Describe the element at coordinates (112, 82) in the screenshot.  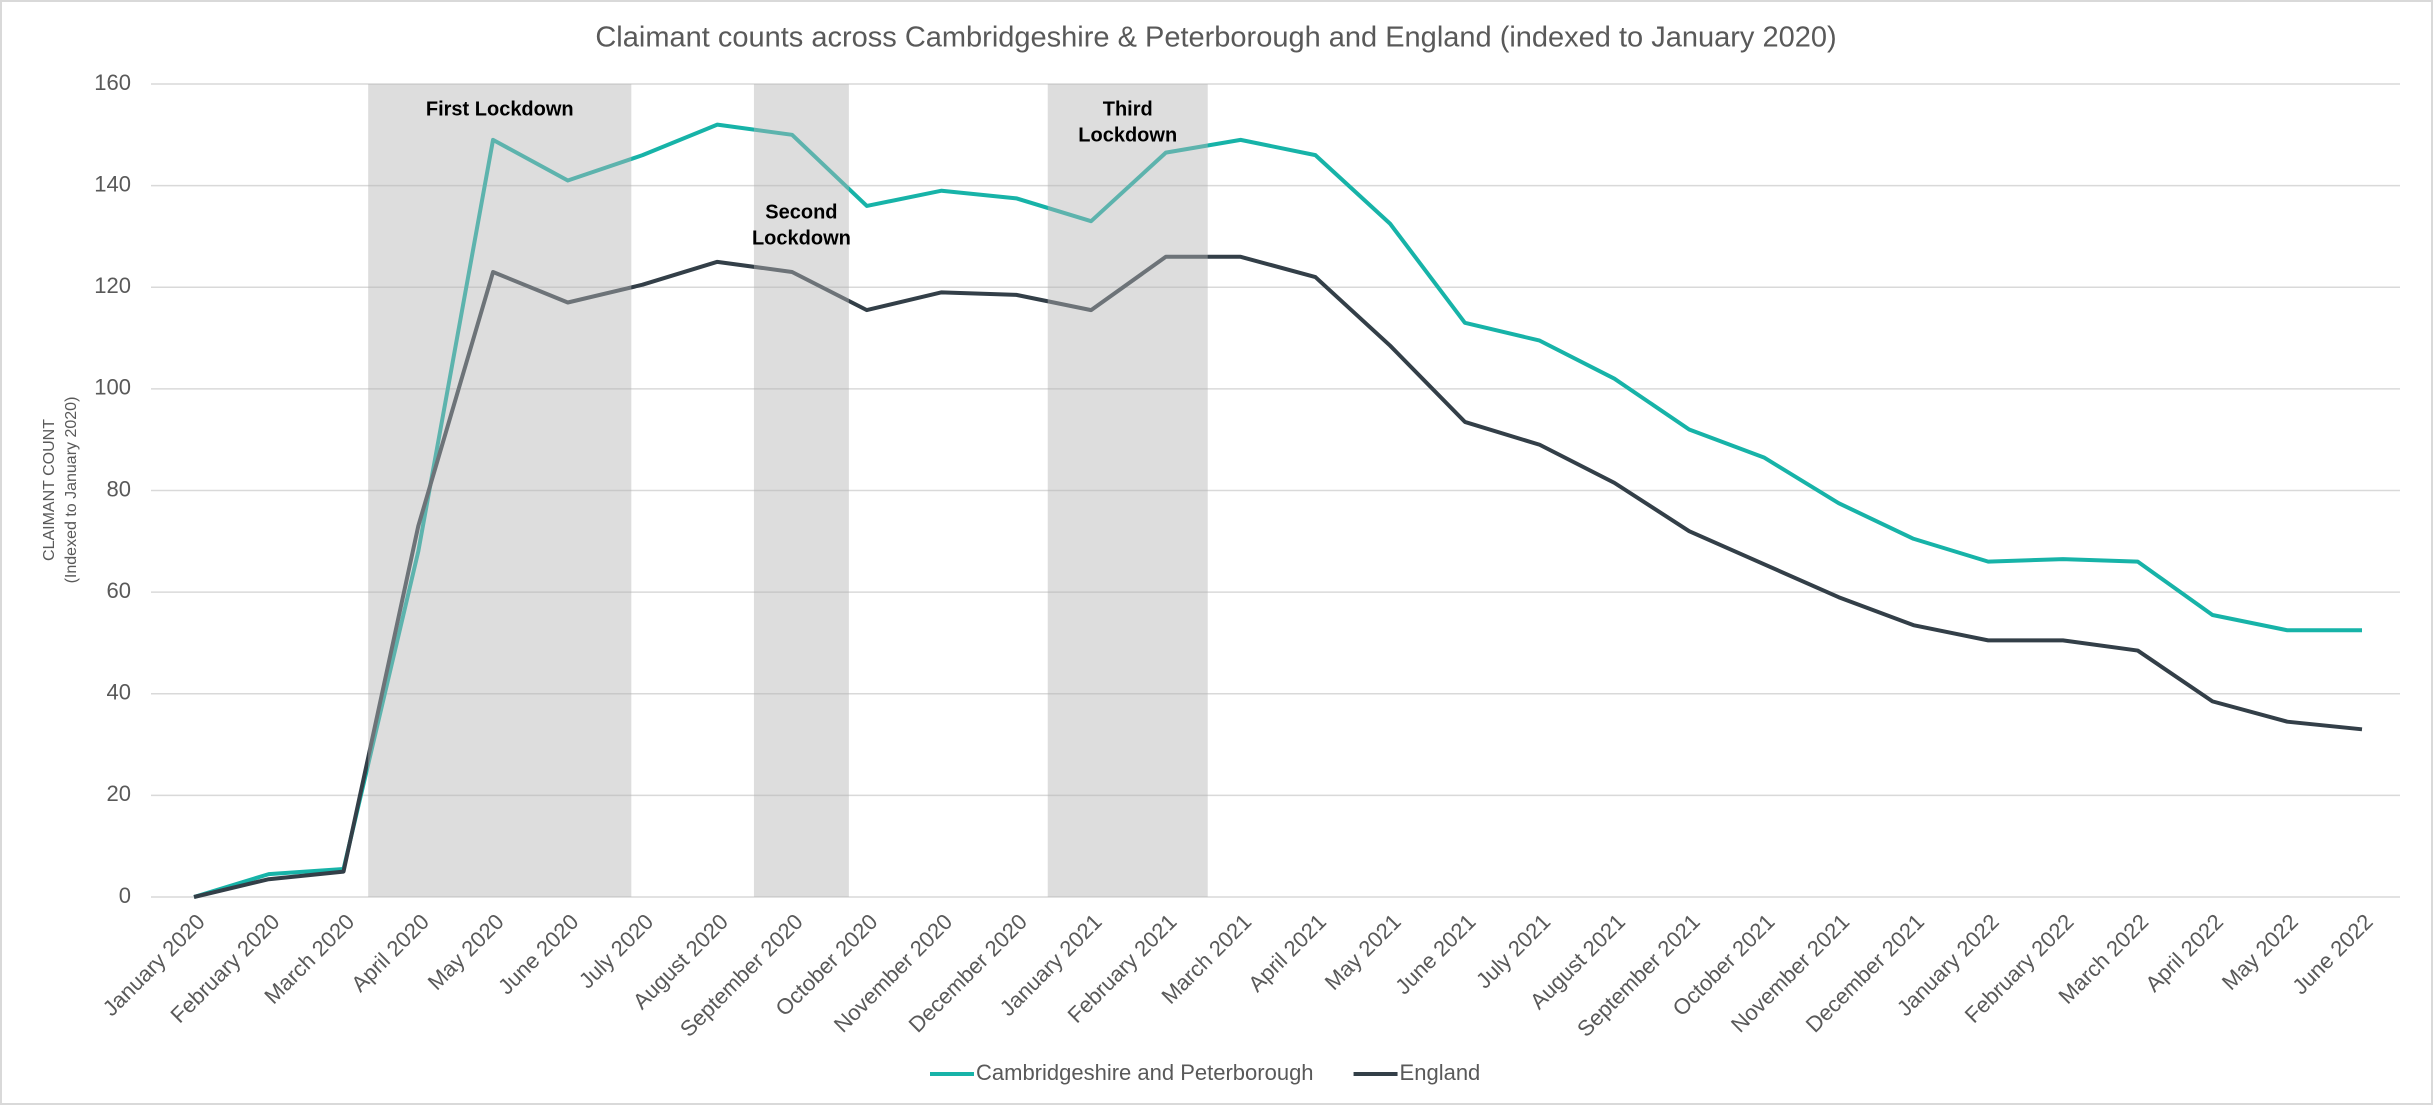
I see `y-tick-label: 160` at that location.